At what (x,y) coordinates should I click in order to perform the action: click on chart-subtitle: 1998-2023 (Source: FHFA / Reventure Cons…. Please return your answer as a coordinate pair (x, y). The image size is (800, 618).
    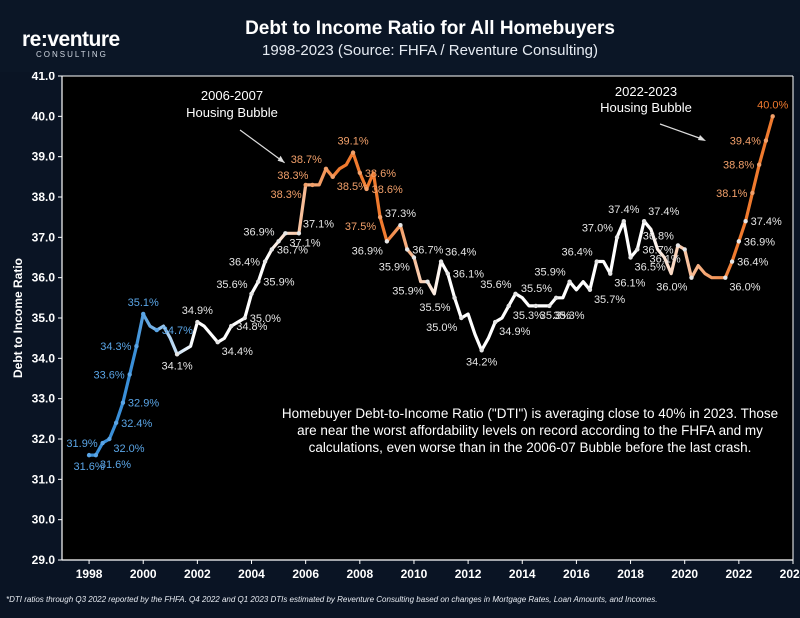
    Looking at the image, I should click on (429, 50).